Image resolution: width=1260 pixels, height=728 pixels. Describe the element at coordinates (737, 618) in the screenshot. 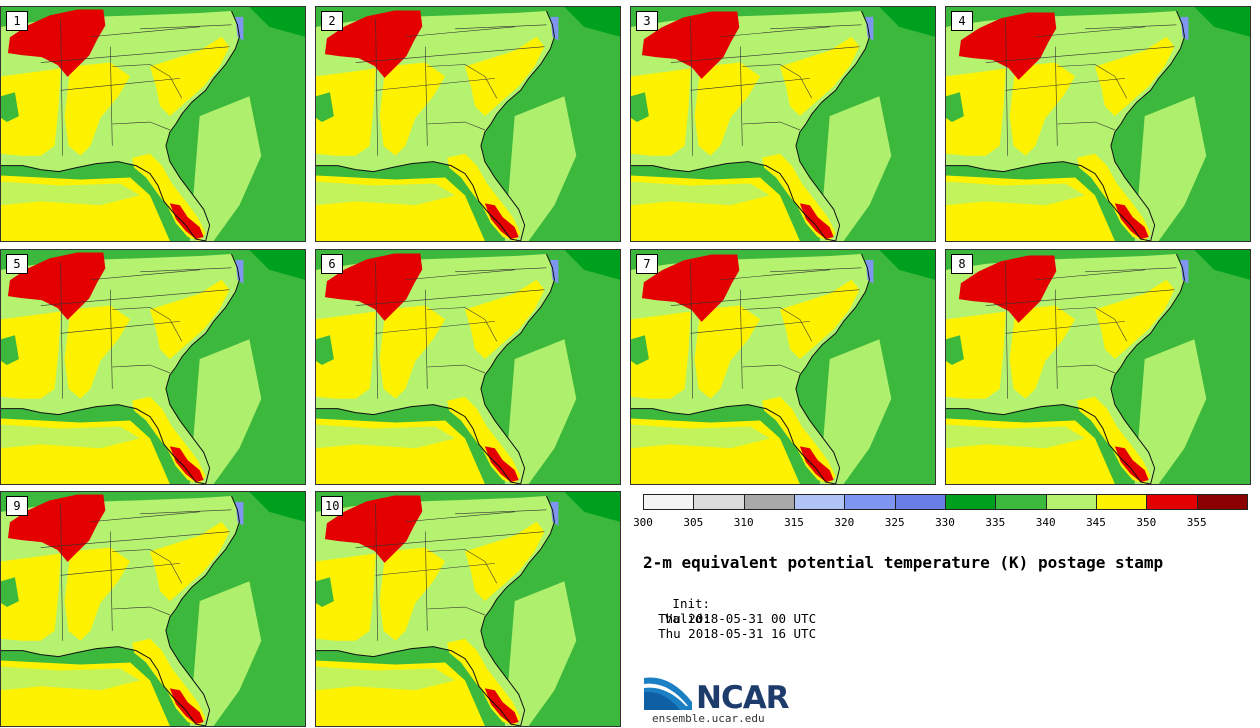

I see `init-time: Thu 2018-05-31 00 UTC` at that location.